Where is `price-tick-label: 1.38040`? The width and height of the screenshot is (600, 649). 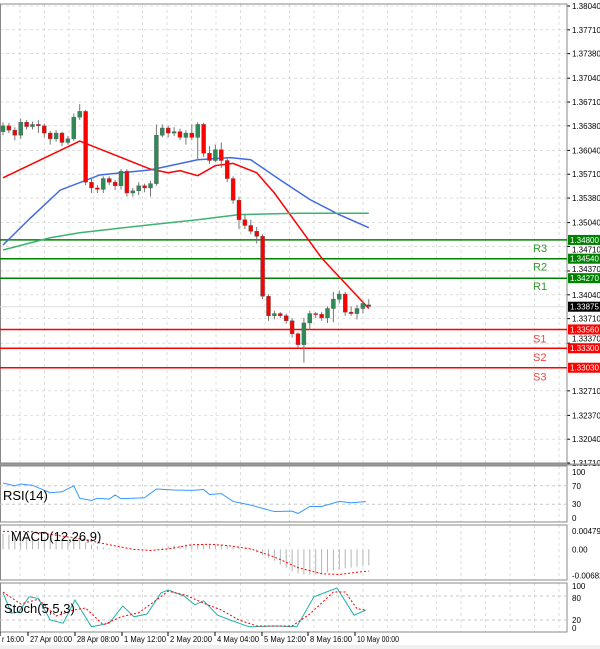
price-tick-label: 1.38040 is located at coordinates (586, 6).